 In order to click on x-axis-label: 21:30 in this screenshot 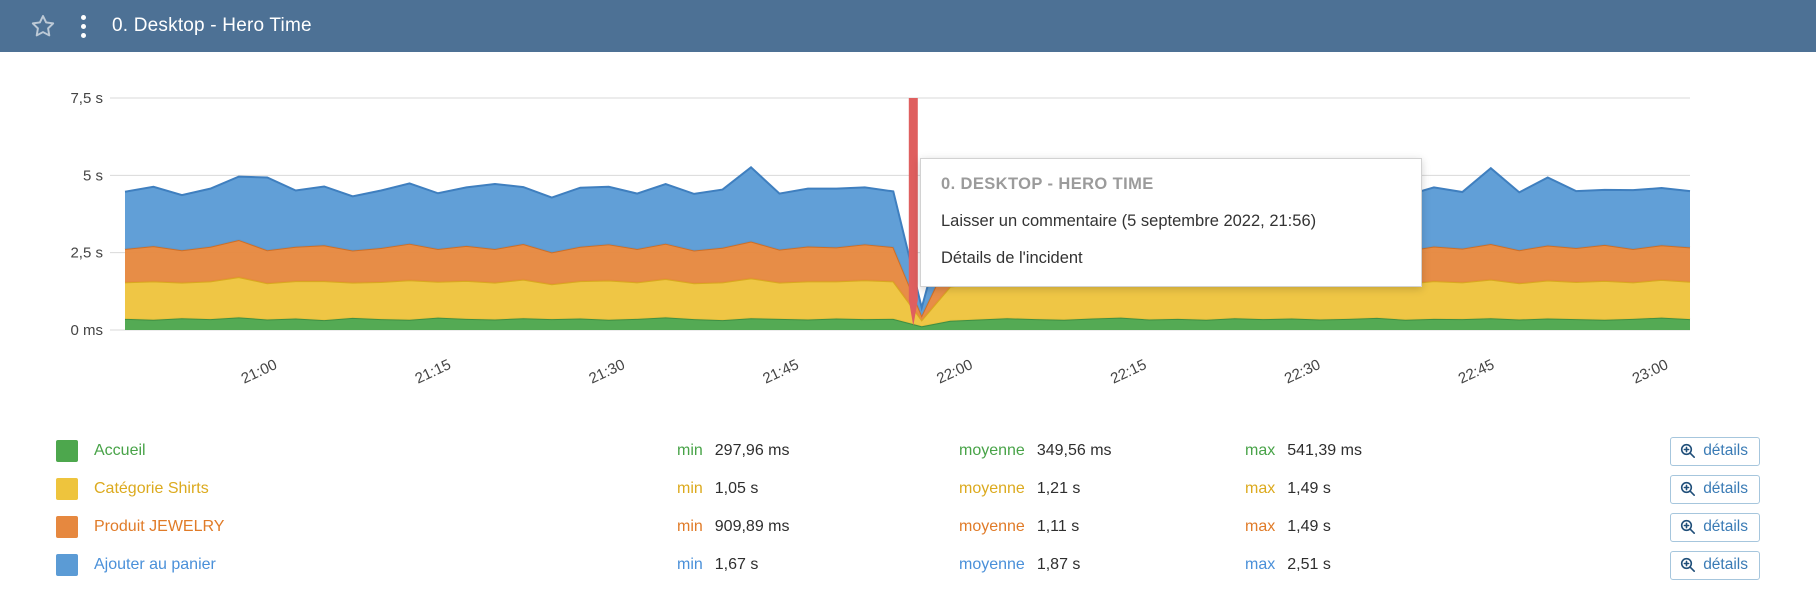, I will do `click(606, 371)`.